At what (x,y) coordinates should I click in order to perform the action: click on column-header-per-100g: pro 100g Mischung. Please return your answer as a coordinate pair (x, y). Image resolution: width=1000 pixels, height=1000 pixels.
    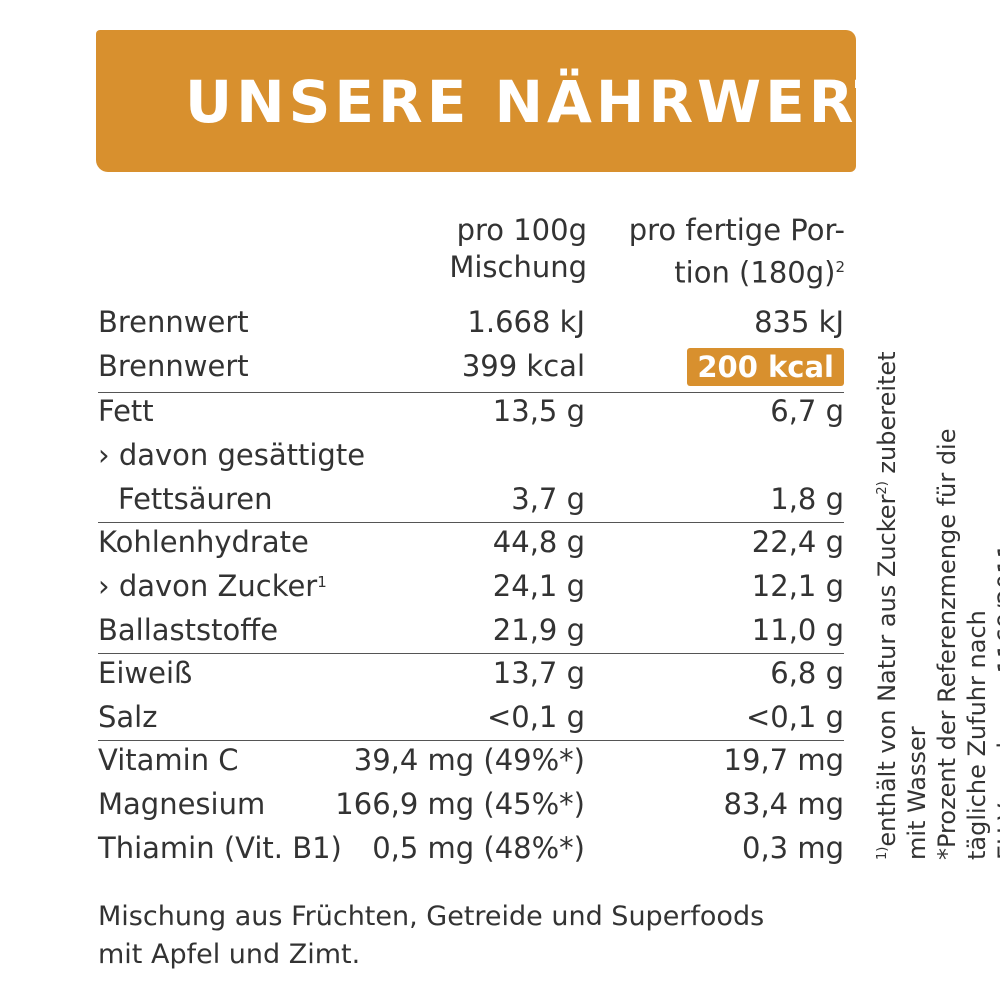
    Looking at the image, I should click on (518, 249).